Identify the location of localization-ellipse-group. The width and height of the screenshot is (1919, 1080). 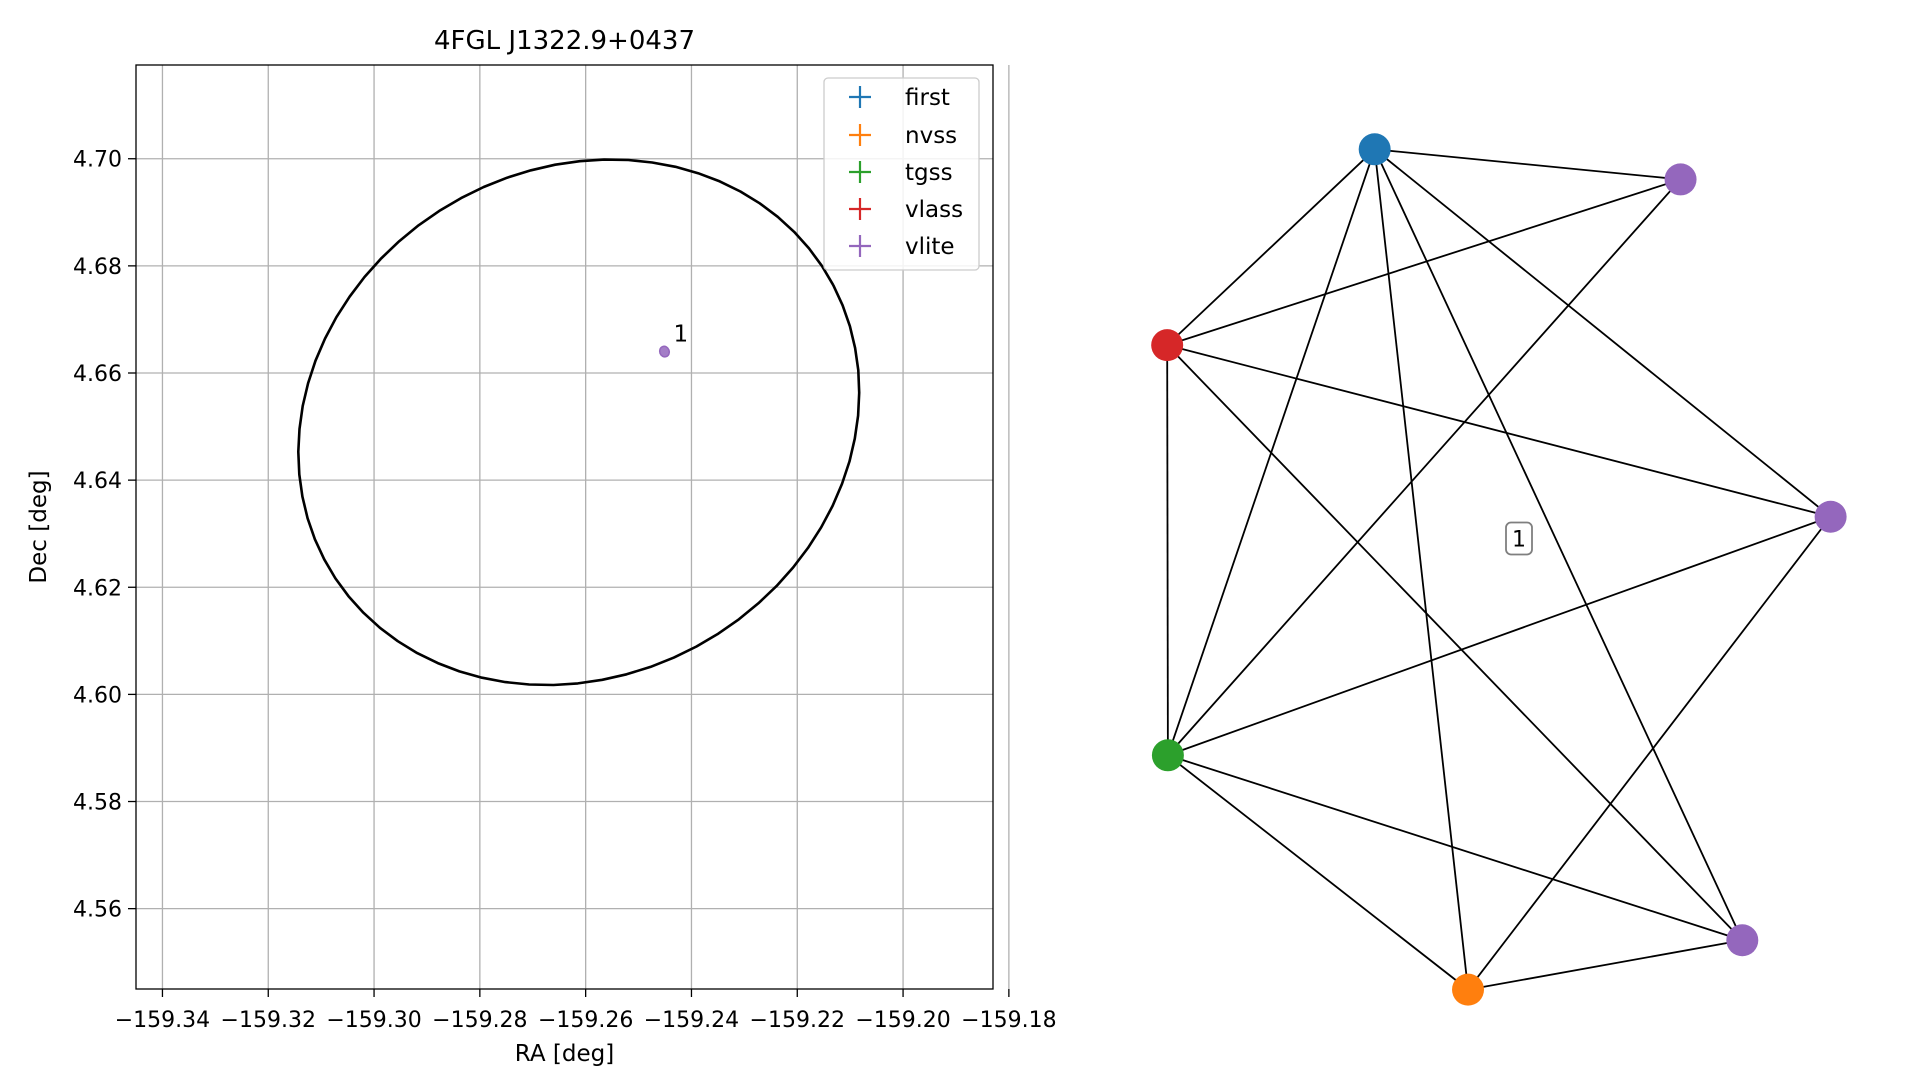
(578, 422).